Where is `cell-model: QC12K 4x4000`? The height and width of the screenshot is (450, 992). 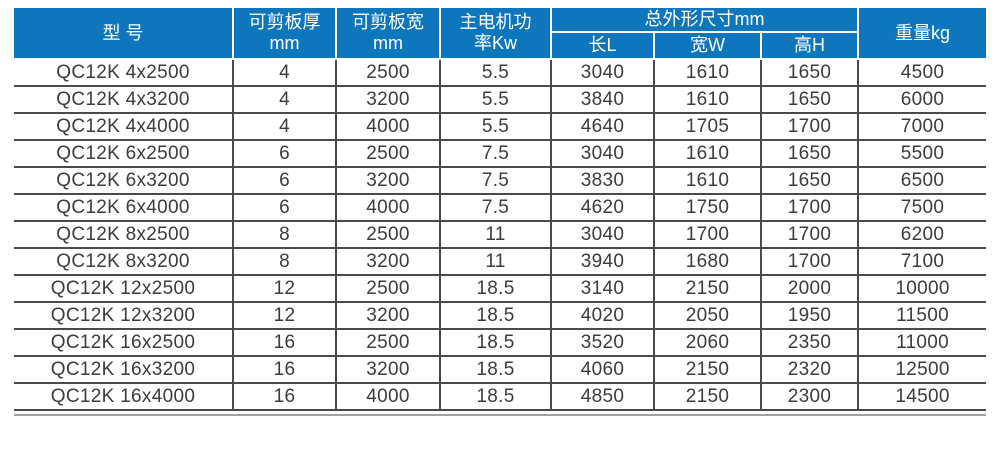 cell-model: QC12K 4x4000 is located at coordinates (124, 127).